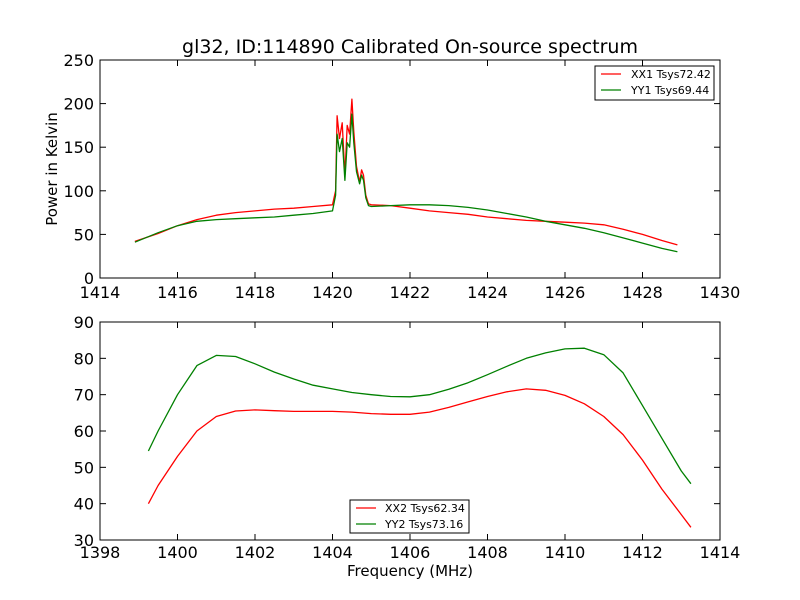  I want to click on top-y-tick-label: 0, so click(89, 278).